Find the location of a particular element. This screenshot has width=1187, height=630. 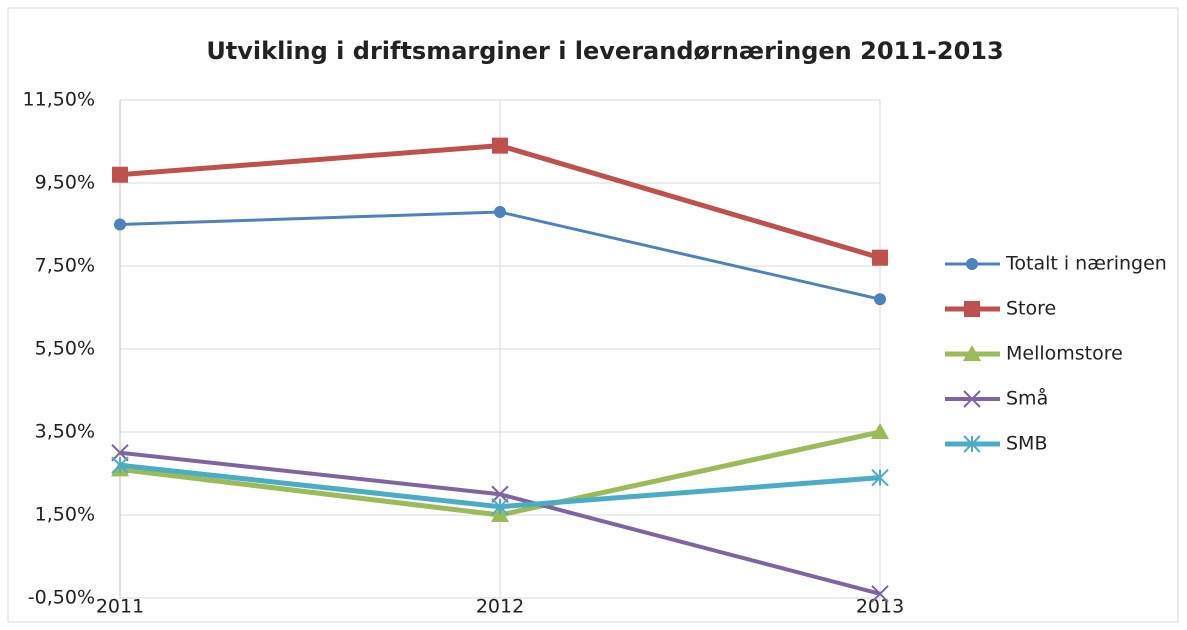

legend-label: Små is located at coordinates (1027, 398).